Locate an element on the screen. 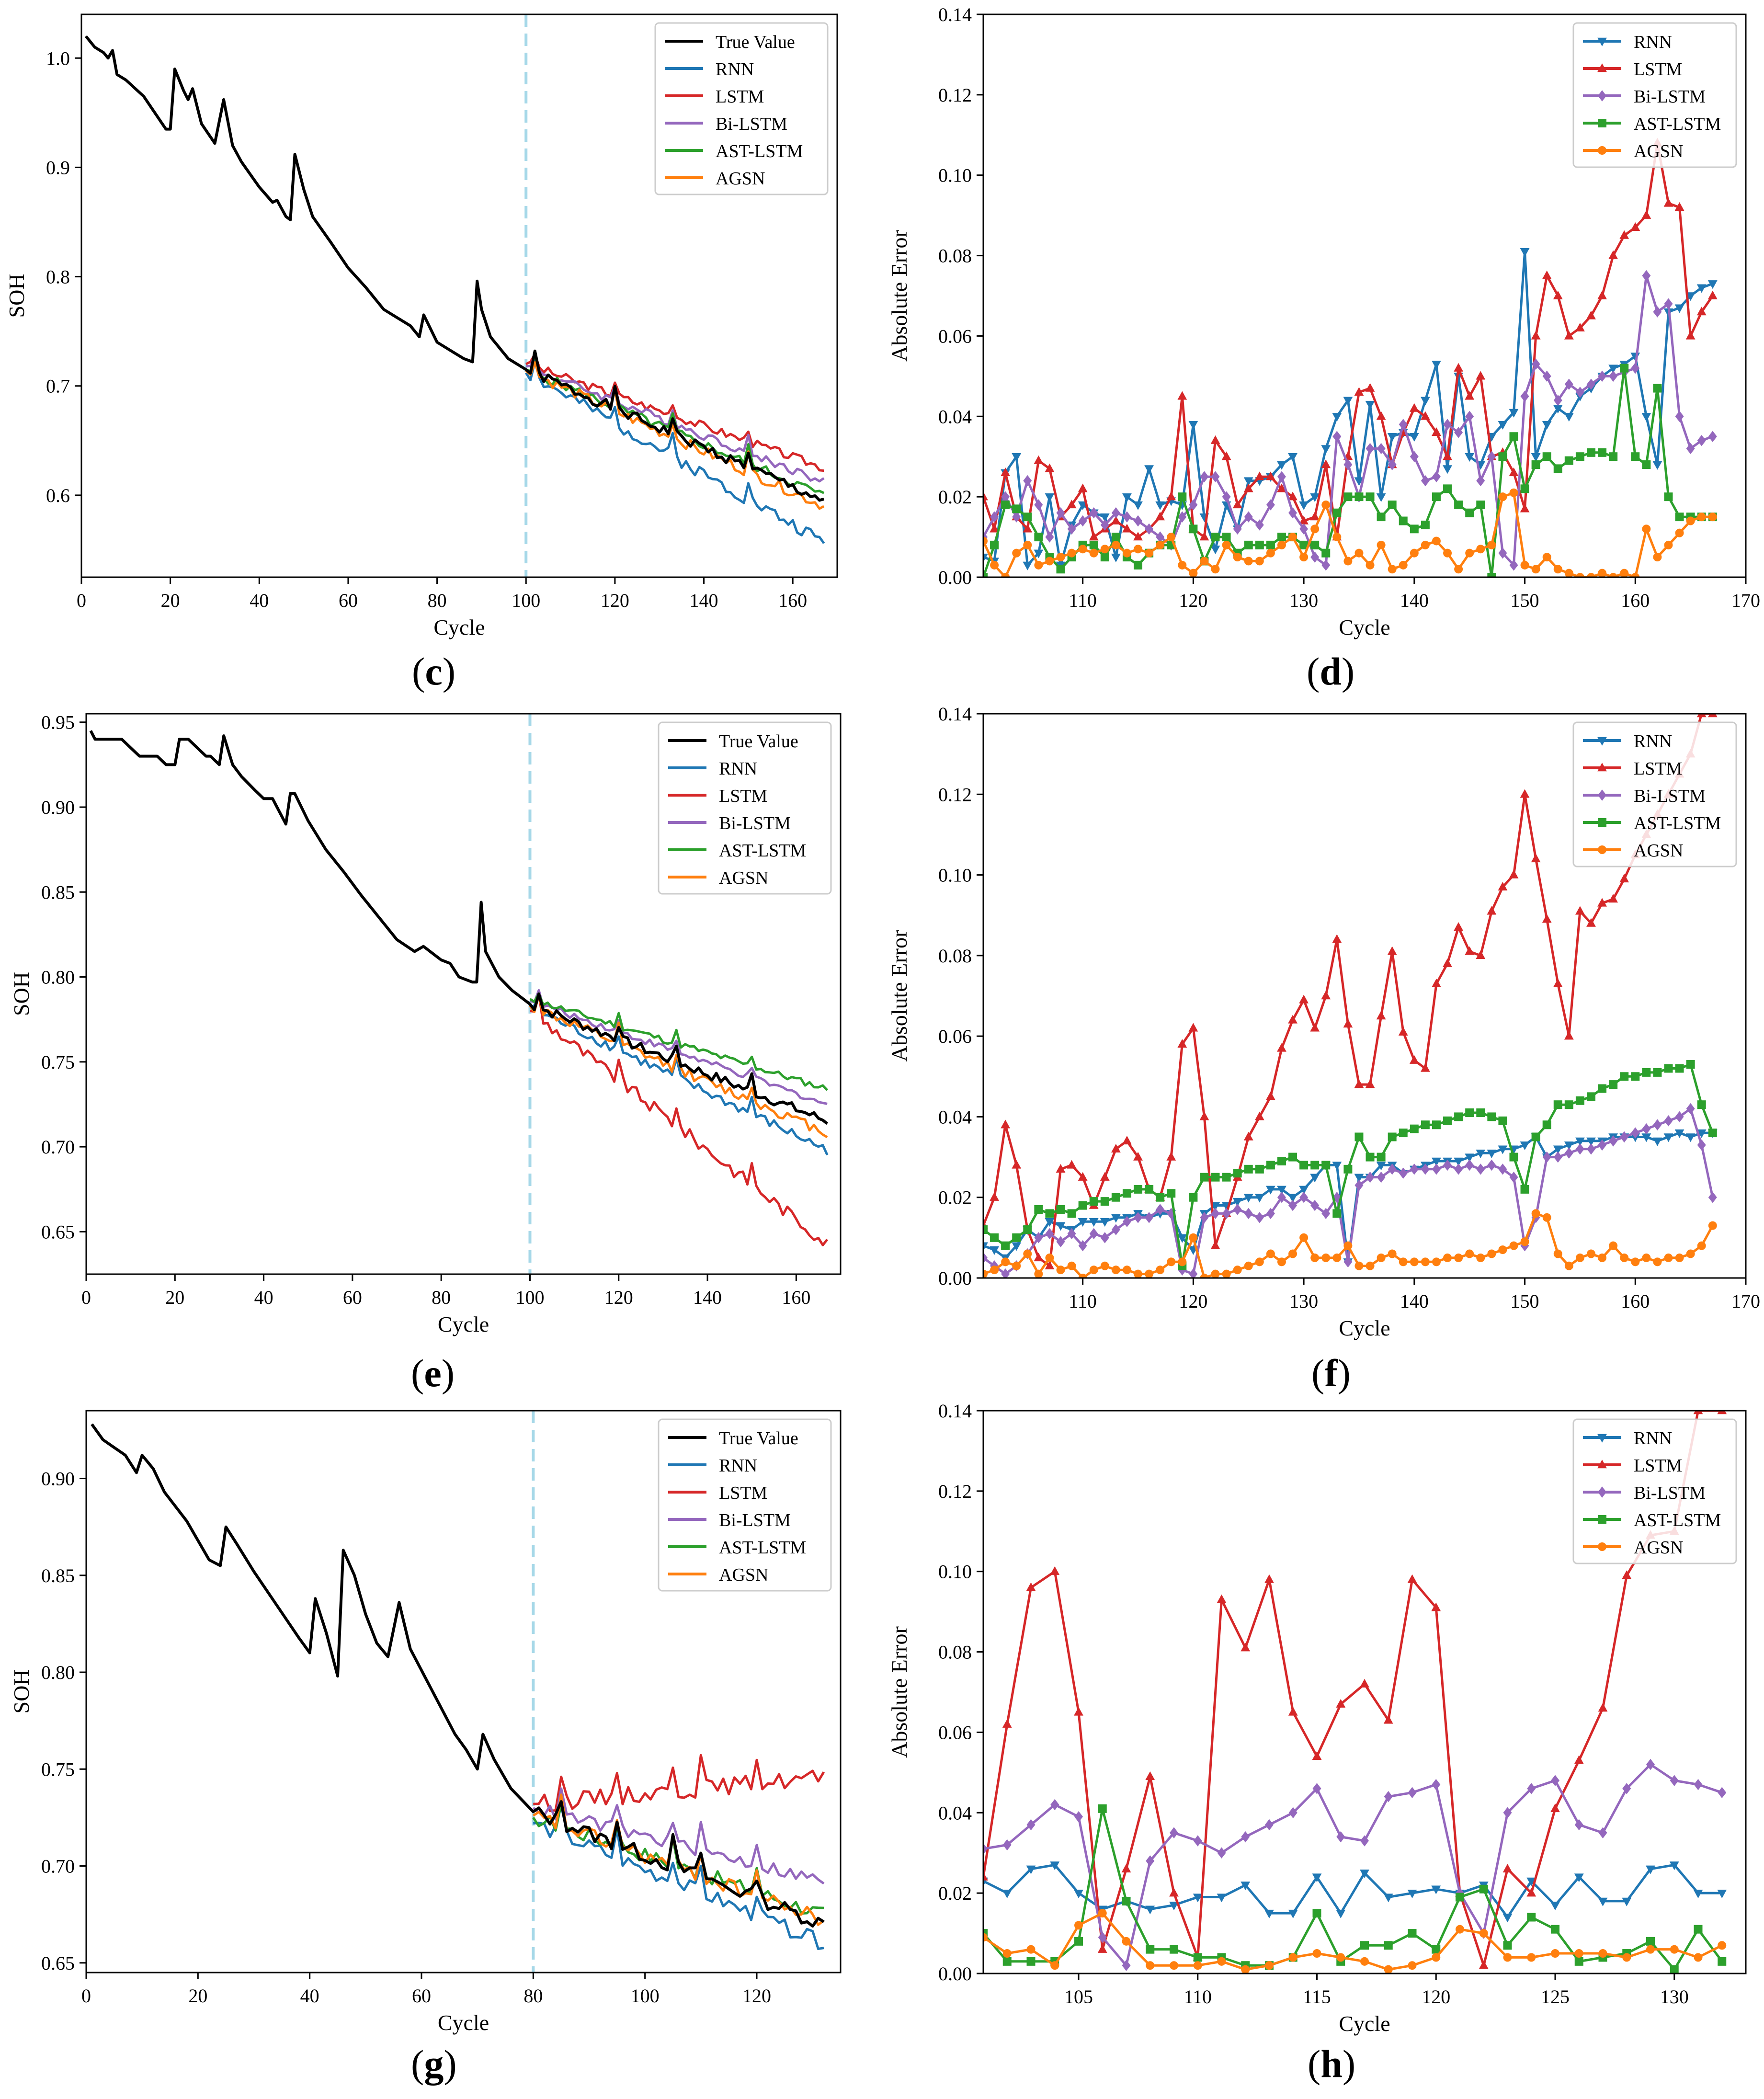 The height and width of the screenshot is (2099, 1764). legend-box is located at coordinates (1654, 1491).